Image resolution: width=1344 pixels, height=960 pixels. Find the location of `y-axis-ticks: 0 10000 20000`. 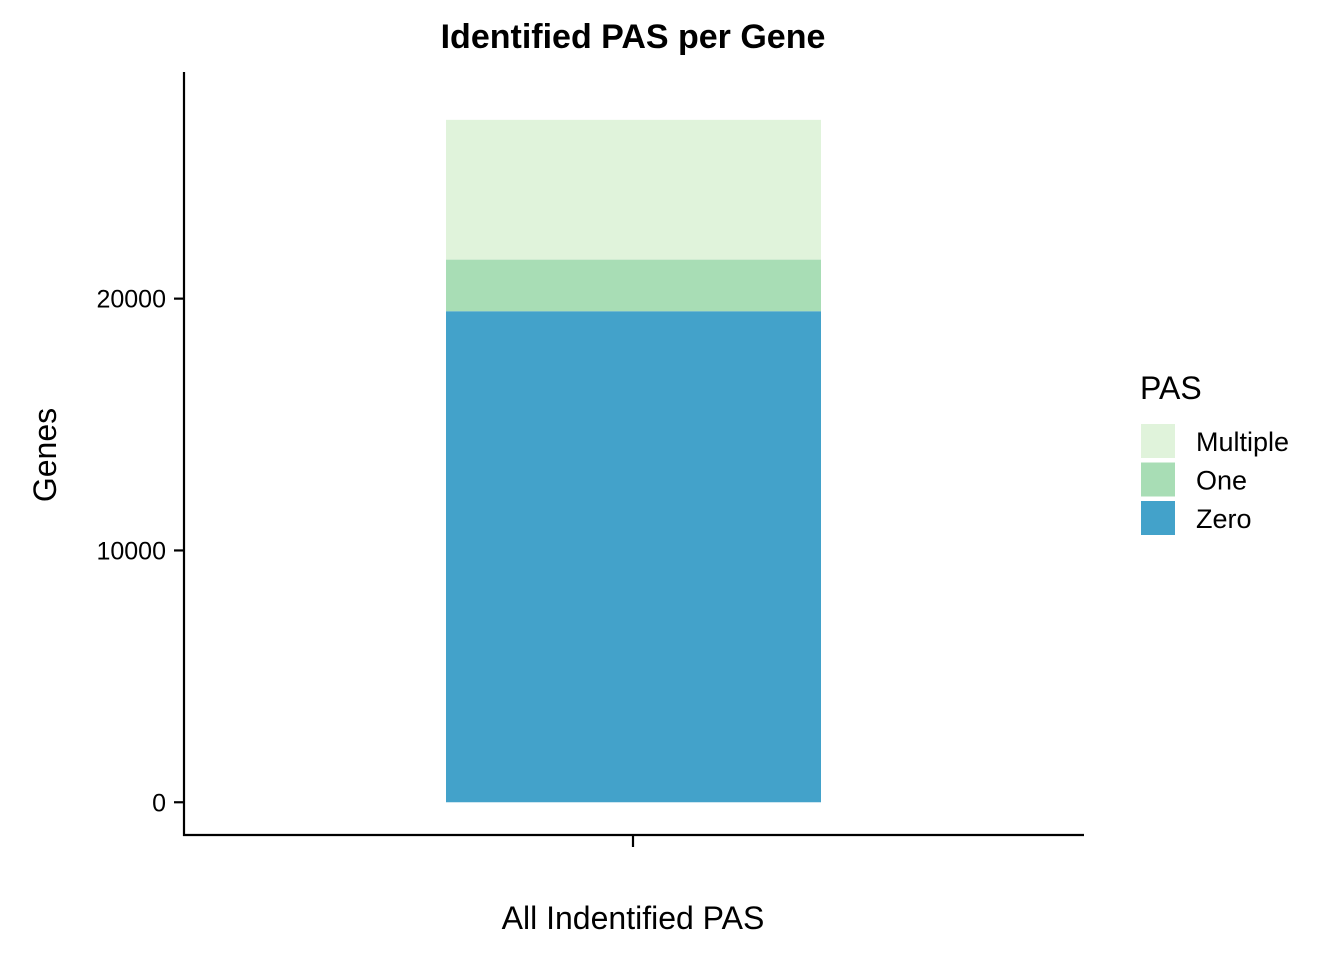

y-axis-ticks: 0 10000 20000 is located at coordinates (140, 551).